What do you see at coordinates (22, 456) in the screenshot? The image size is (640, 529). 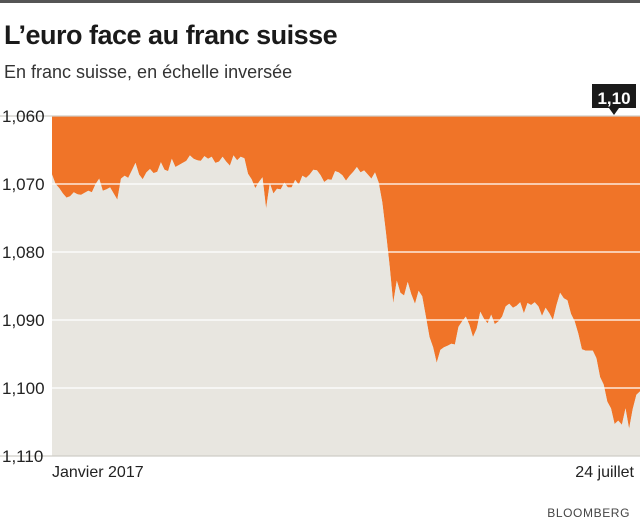 I see `y-tick-label: 1,110` at bounding box center [22, 456].